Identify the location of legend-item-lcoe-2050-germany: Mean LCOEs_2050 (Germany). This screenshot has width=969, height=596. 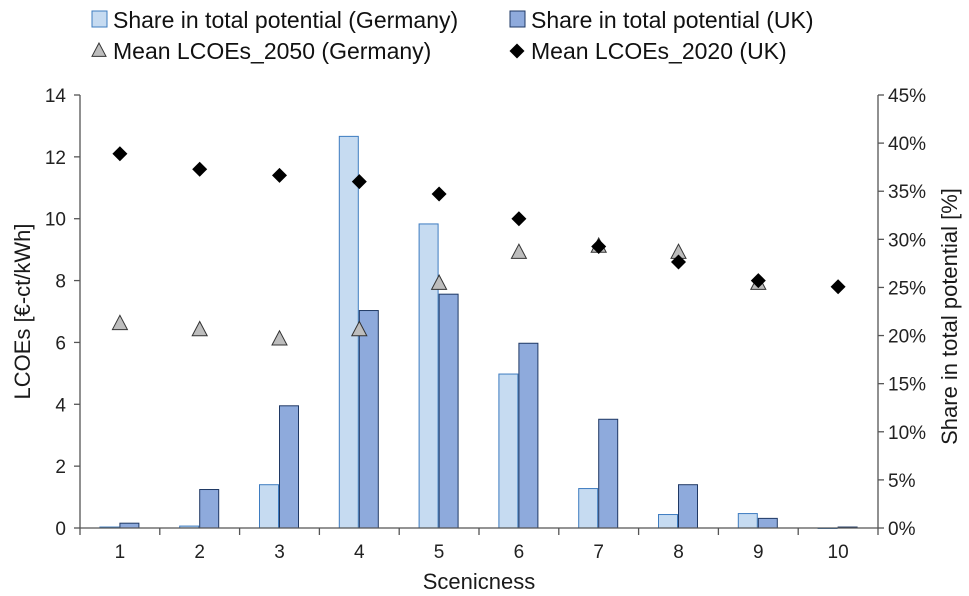
(261, 51).